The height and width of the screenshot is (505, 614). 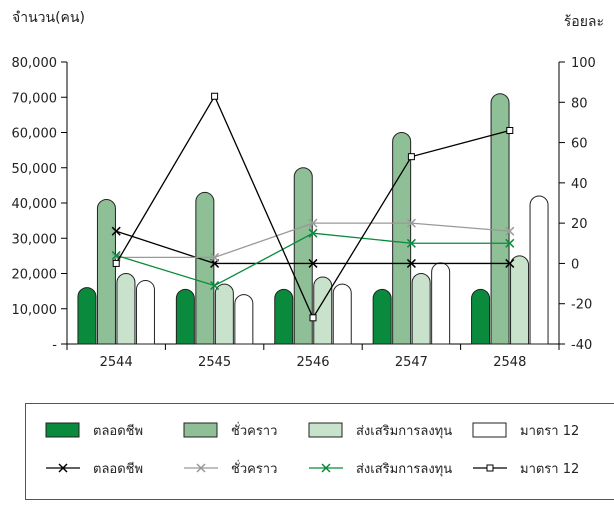 What do you see at coordinates (312, 362) in the screenshot?
I see `x-tick-label: 2546` at bounding box center [312, 362].